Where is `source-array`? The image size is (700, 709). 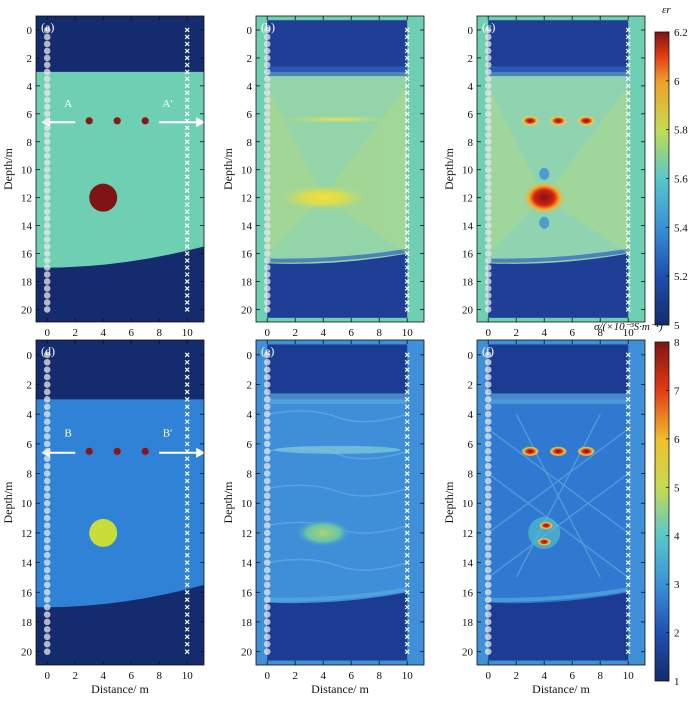 source-array is located at coordinates (488, 503).